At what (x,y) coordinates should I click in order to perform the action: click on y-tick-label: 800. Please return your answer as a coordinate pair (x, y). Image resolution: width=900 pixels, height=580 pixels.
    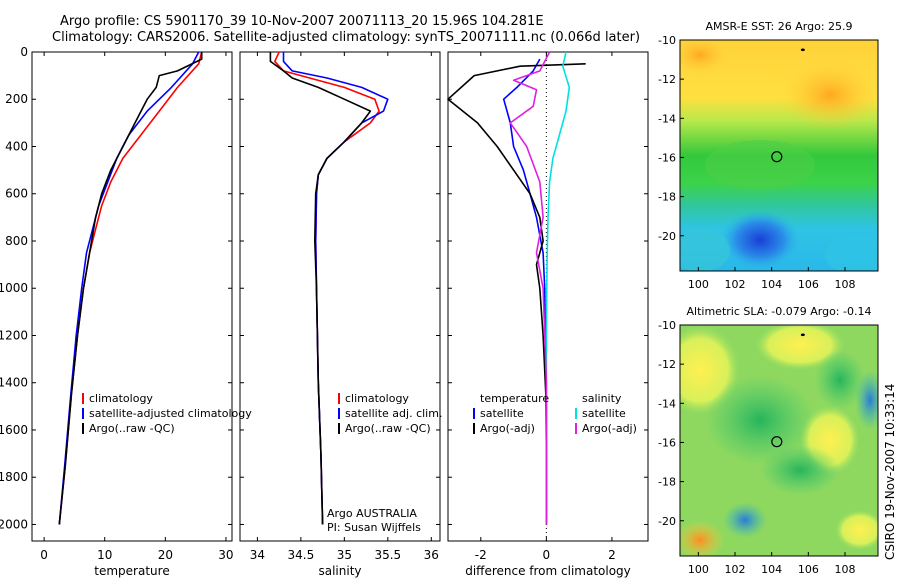
    Looking at the image, I should click on (16, 241).